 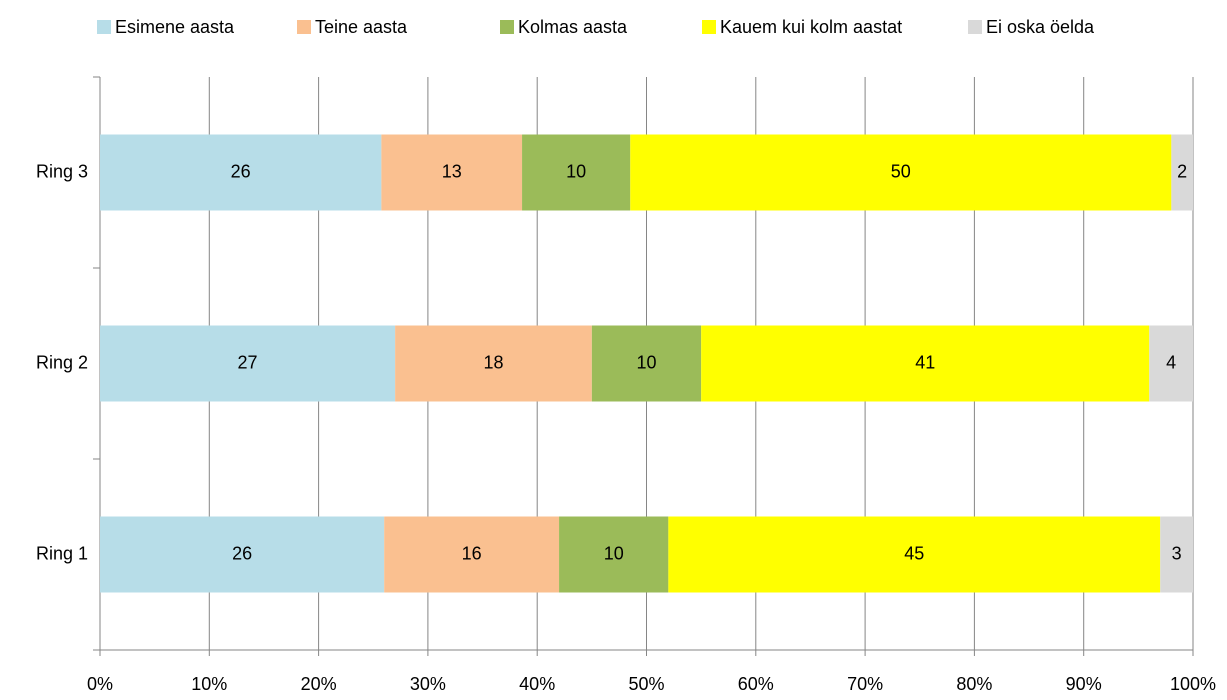 I want to click on data-label: 45, so click(x=914, y=553).